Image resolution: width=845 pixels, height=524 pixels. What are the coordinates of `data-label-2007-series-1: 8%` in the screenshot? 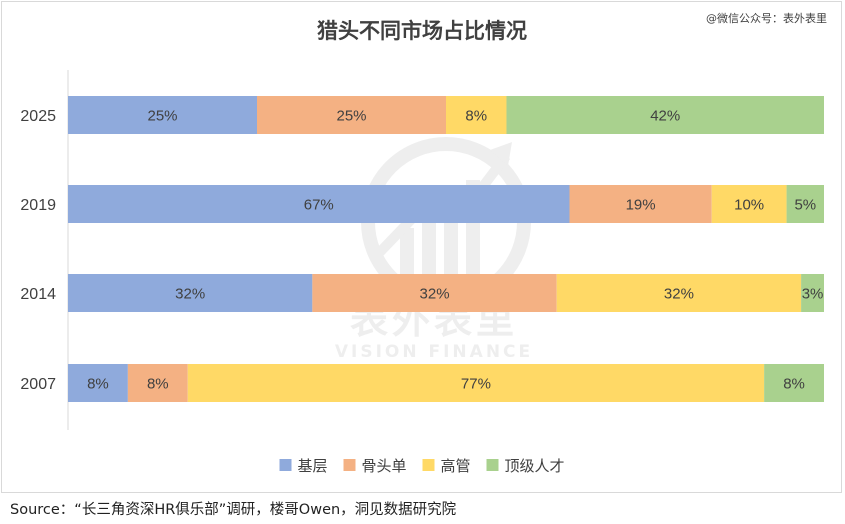 It's located at (158, 384).